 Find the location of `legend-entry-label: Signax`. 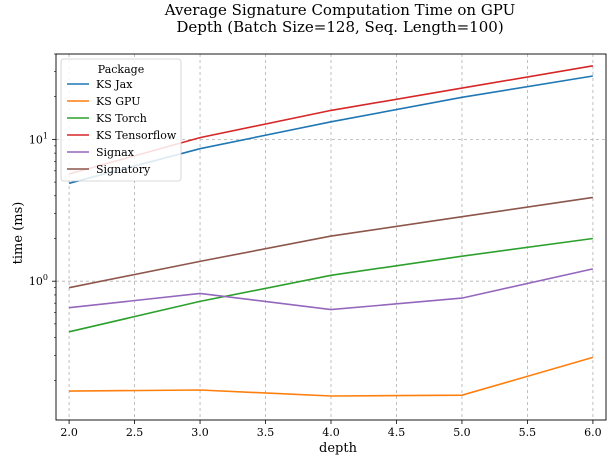

legend-entry-label: Signax is located at coordinates (115, 152).